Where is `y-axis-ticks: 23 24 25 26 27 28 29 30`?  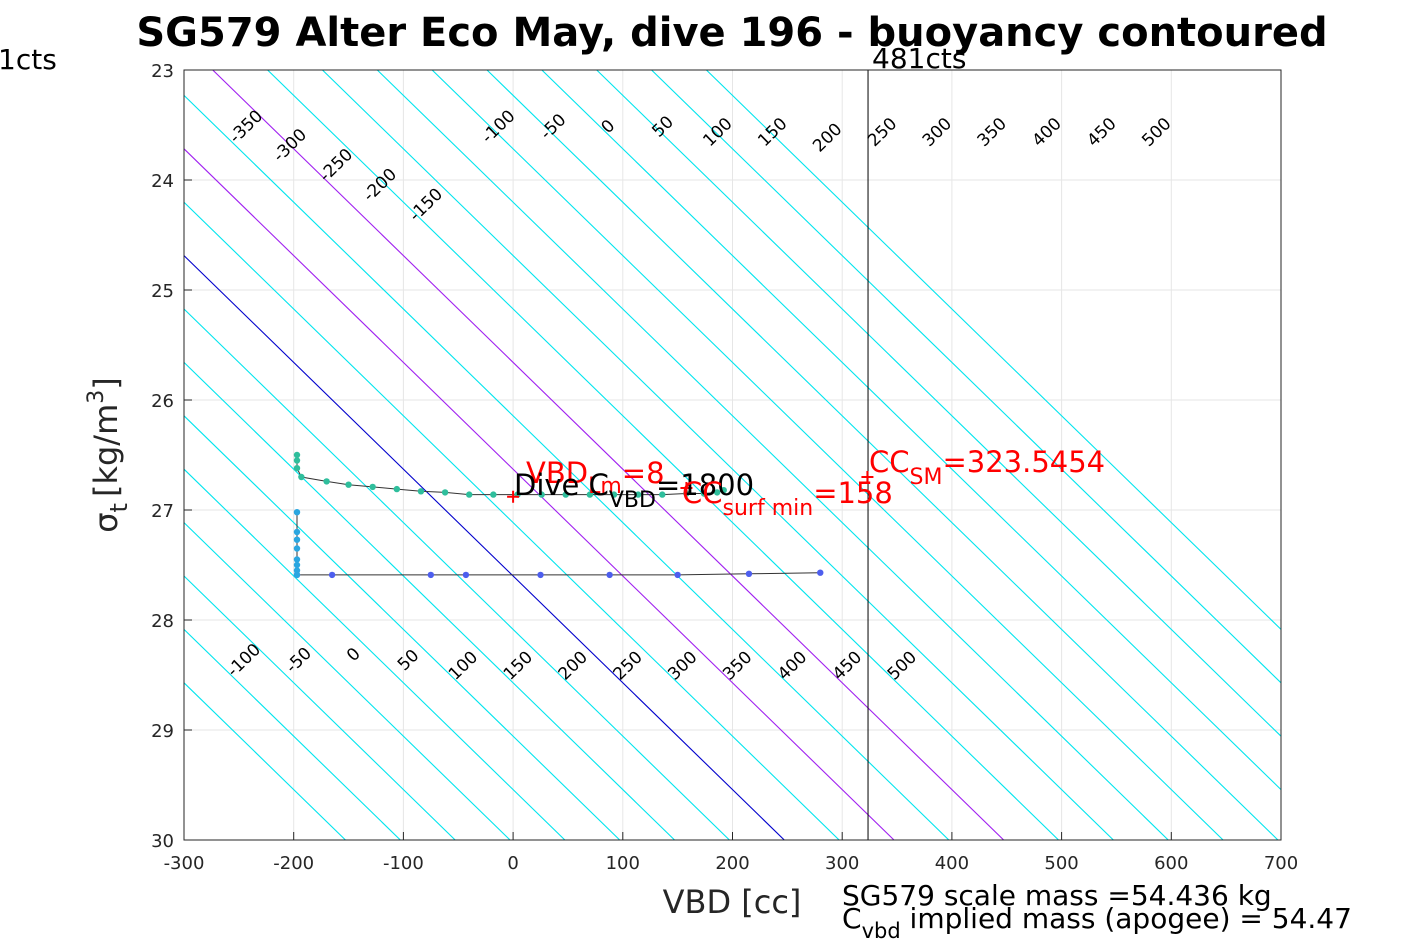 y-axis-ticks: 23 24 25 26 27 28 29 30 is located at coordinates (171, 456).